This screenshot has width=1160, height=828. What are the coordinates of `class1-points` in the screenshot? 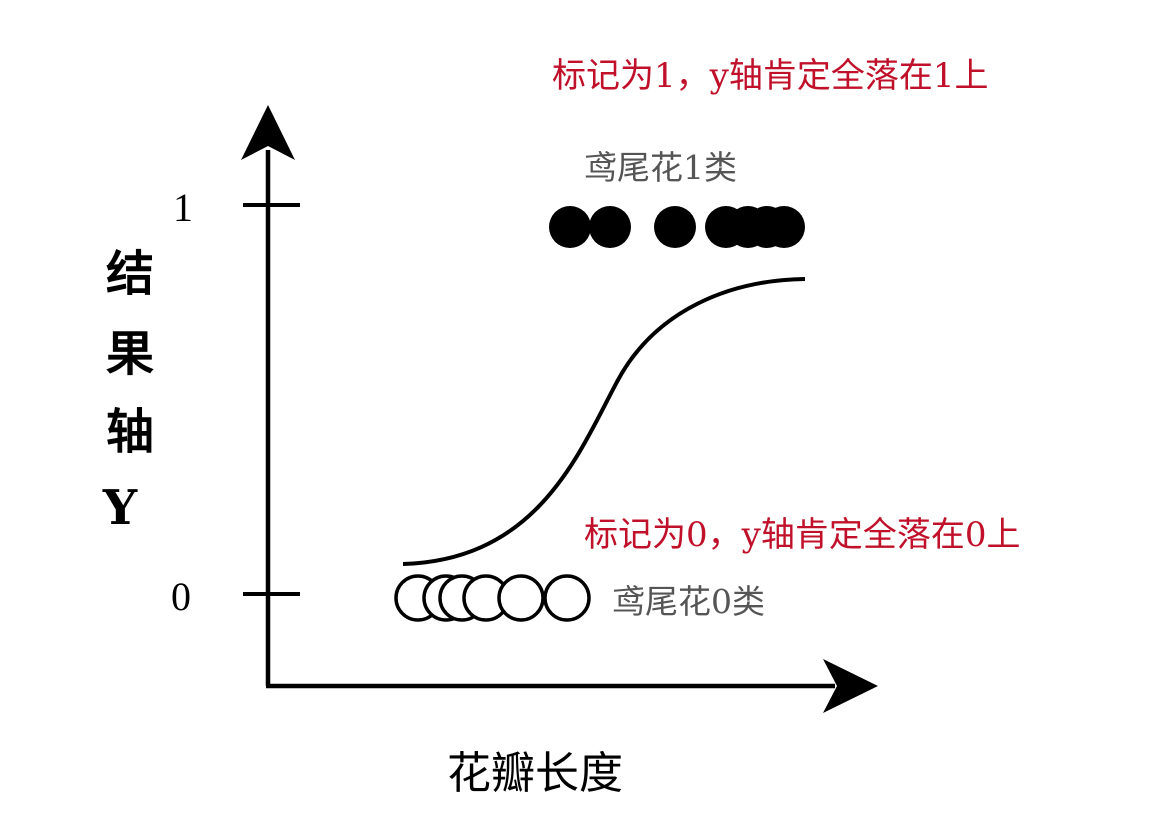 It's located at (677, 227).